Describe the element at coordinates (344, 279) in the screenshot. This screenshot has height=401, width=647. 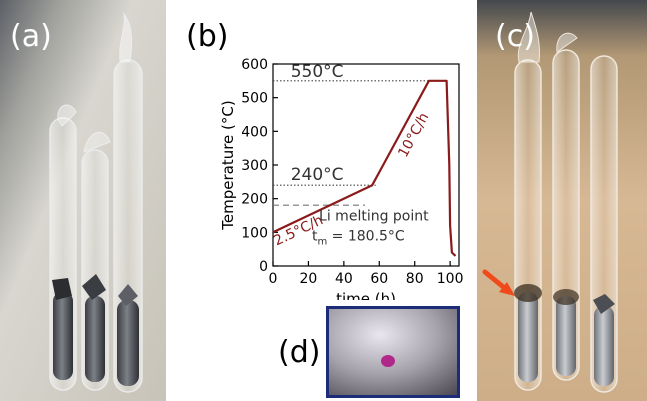
I see `x-tick-label-2: 40` at that location.